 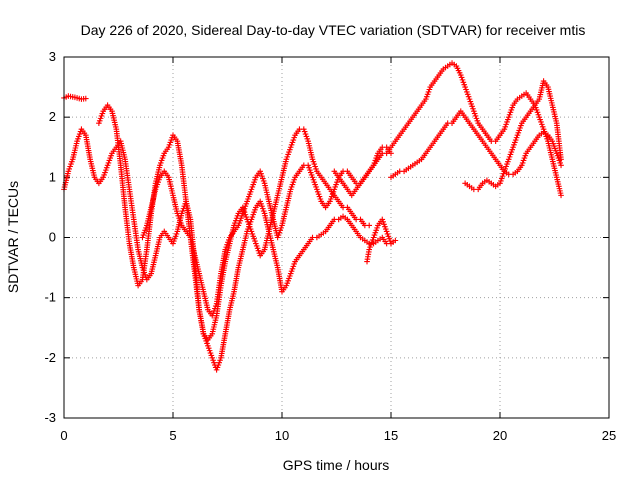 I want to click on y-axis-label: SDTVAR / TECUs, so click(x=13, y=237).